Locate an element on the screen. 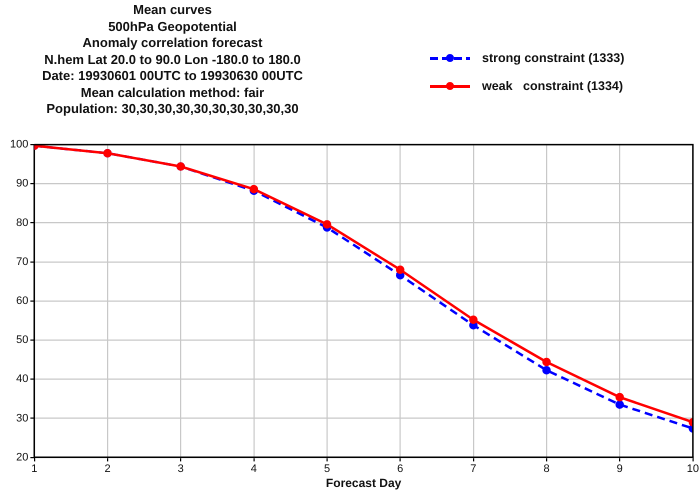 The width and height of the screenshot is (700, 491). legend-label: strong constraint (1333) is located at coordinates (553, 58).